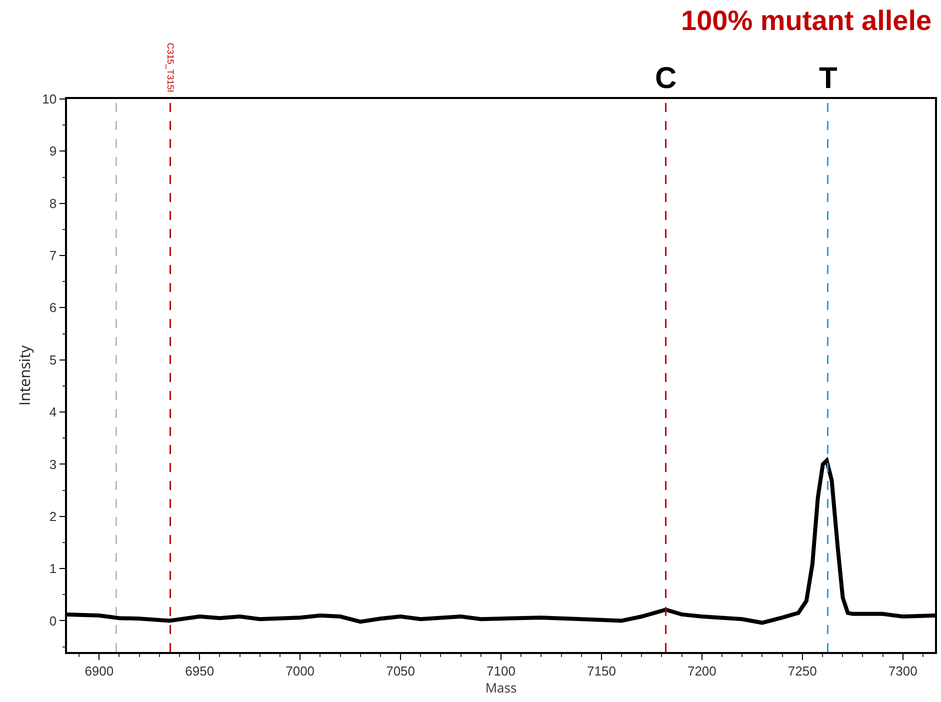 The image size is (941, 702). Describe the element at coordinates (666, 78) in the screenshot. I see `ref-line-label: C` at that location.